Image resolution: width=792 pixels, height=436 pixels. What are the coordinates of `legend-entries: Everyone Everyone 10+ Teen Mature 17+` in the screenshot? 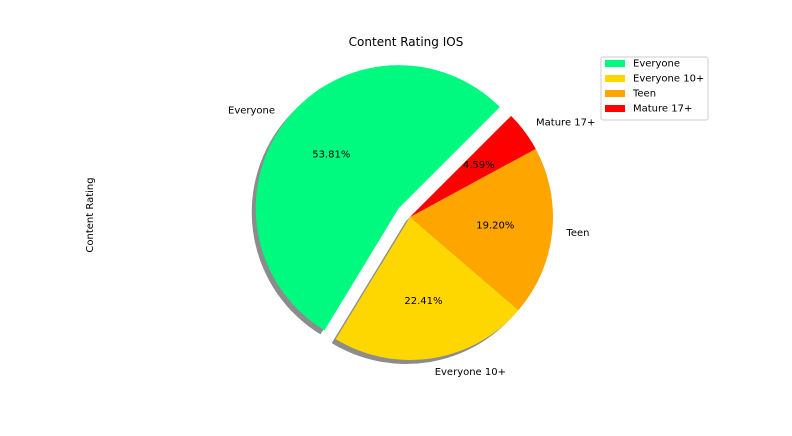 It's located at (654, 87).